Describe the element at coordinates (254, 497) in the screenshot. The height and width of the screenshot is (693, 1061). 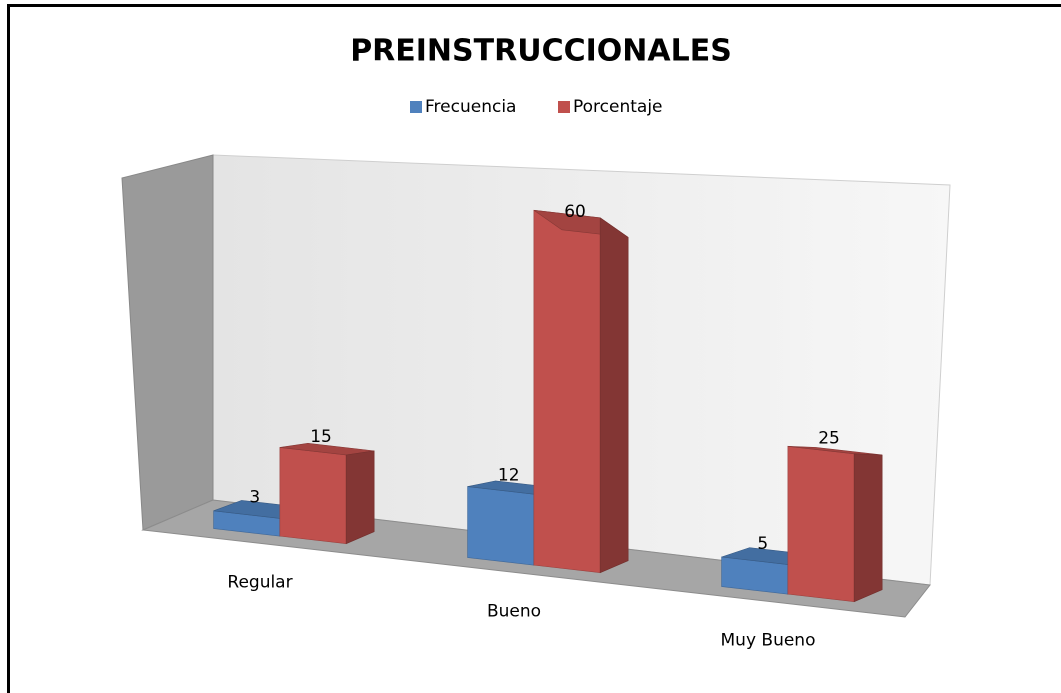
I see `data-label: 3` at that location.